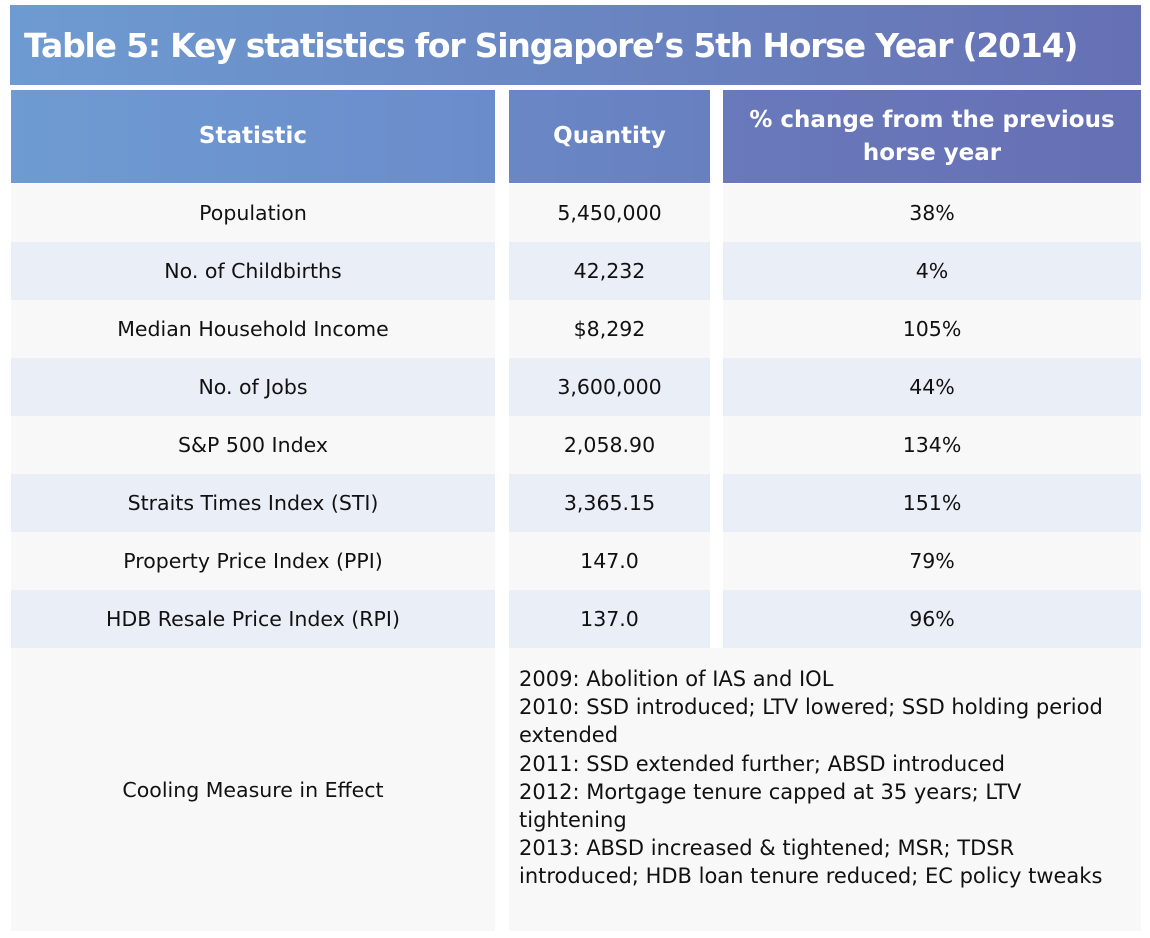  What do you see at coordinates (676, 679) in the screenshot?
I see `cooling-measure-item: 2009: Abolition of IAS and IOL` at bounding box center [676, 679].